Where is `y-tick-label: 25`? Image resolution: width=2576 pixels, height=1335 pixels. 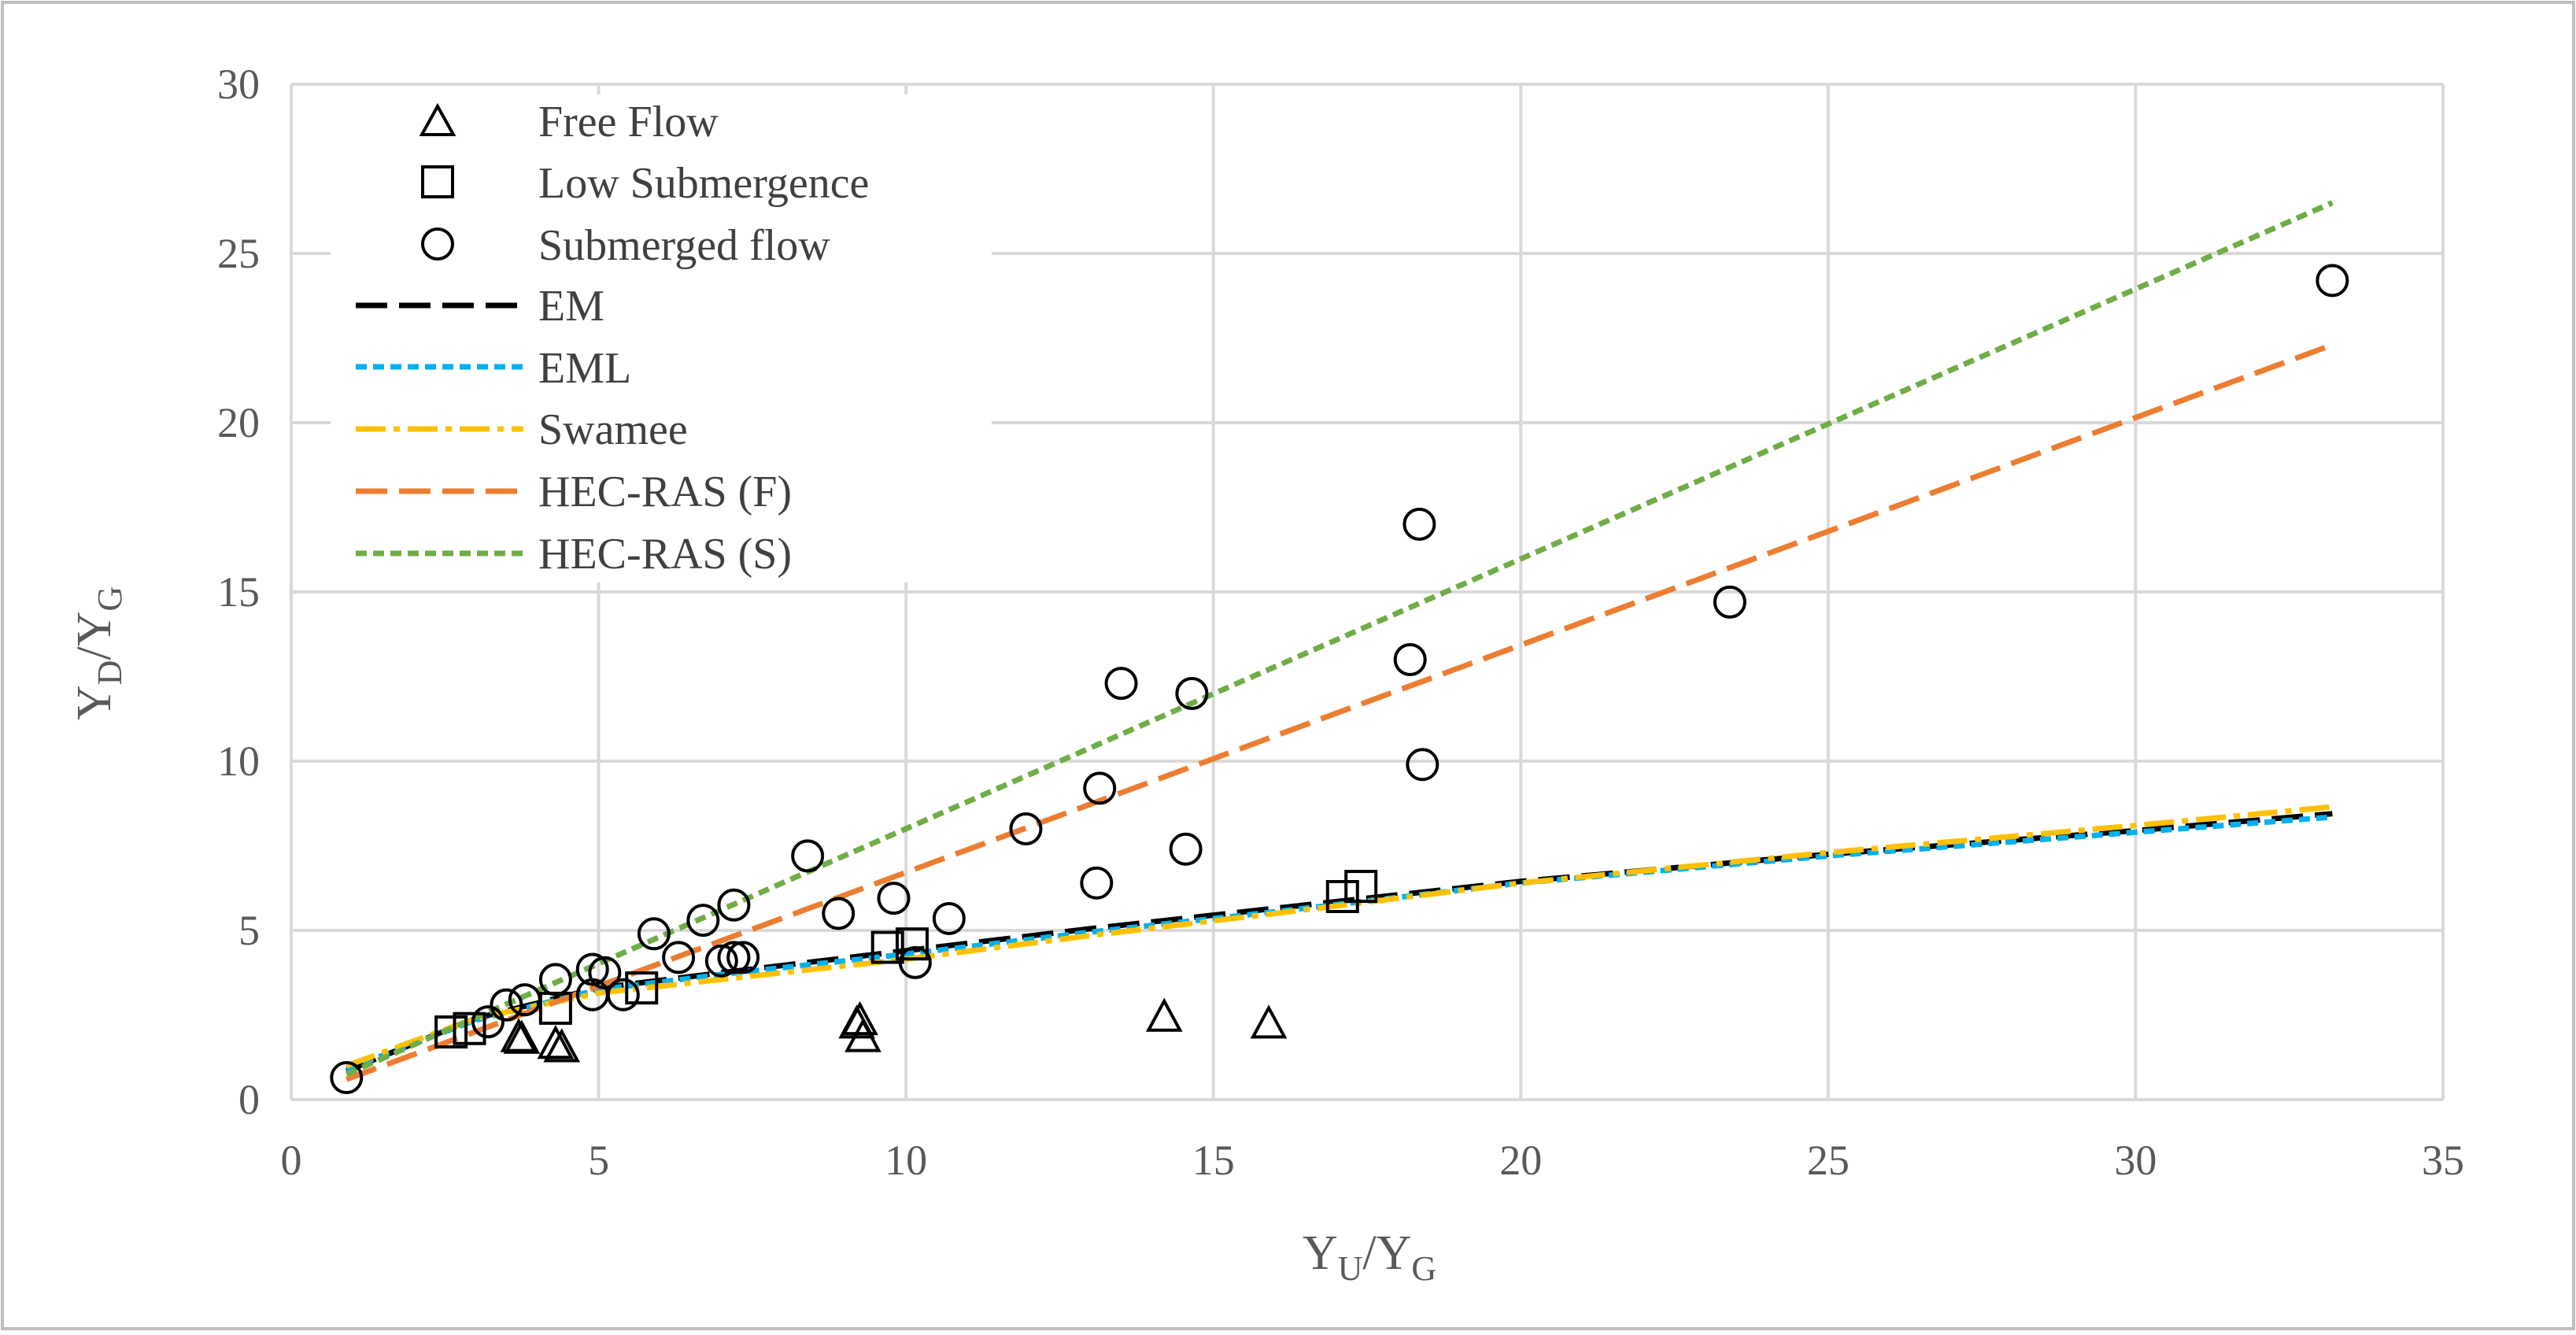
y-tick-label: 25 is located at coordinates (239, 253).